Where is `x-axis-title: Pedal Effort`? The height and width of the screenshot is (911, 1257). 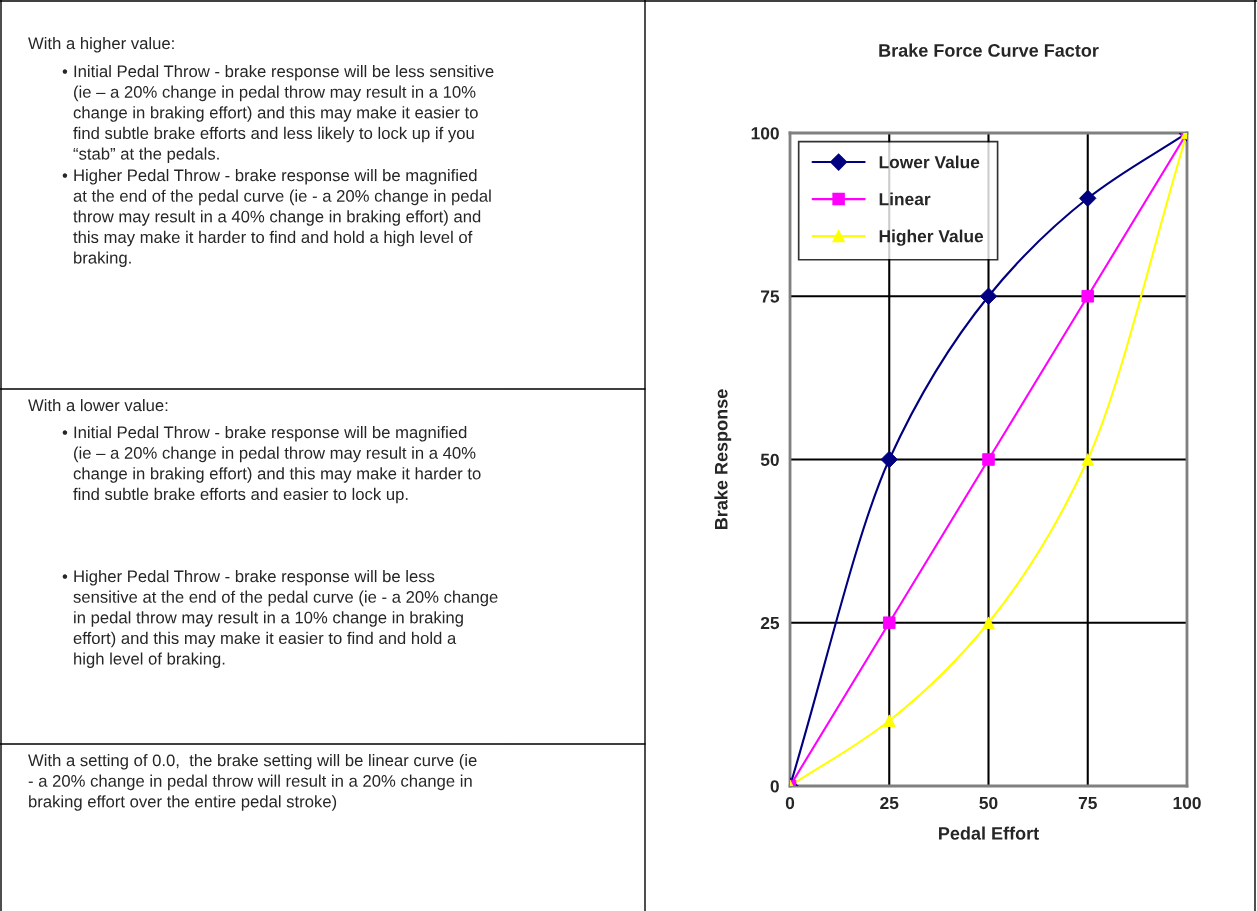
x-axis-title: Pedal Effort is located at coordinates (989, 833).